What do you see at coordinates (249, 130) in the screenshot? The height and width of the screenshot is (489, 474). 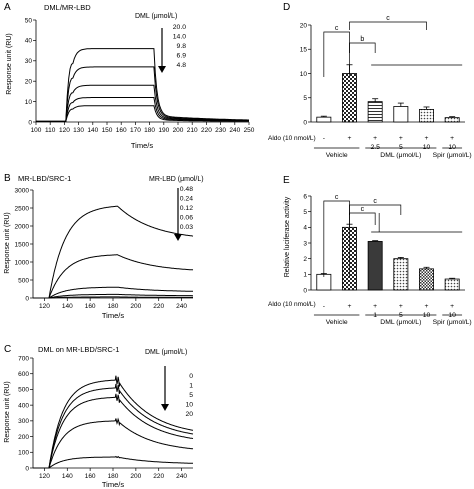 I see `x-tick-label: 250` at bounding box center [249, 130].